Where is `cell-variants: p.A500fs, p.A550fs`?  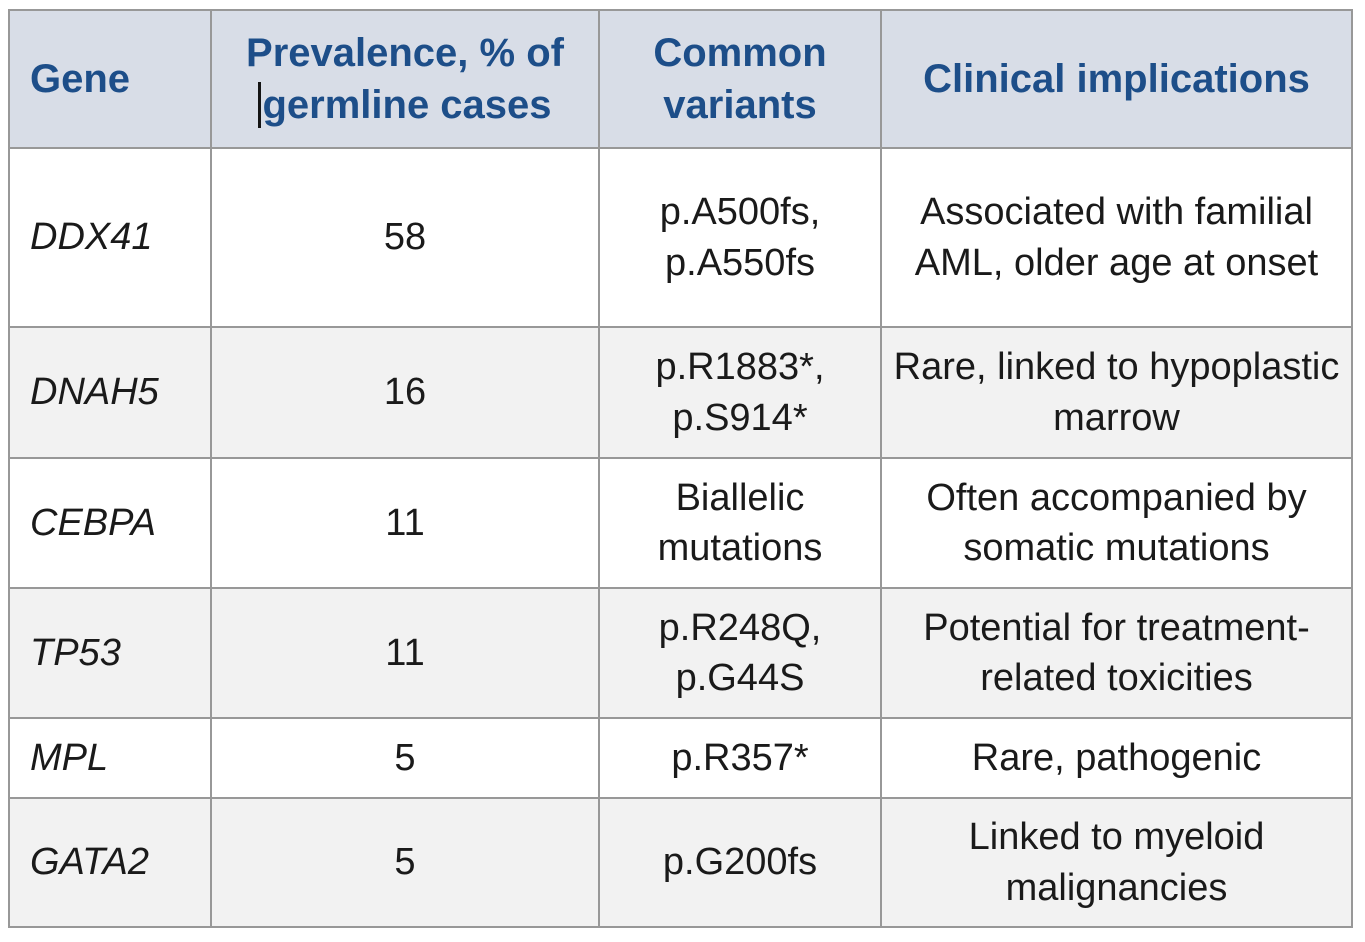 cell-variants: p.A500fs, p.A550fs is located at coordinates (740, 237).